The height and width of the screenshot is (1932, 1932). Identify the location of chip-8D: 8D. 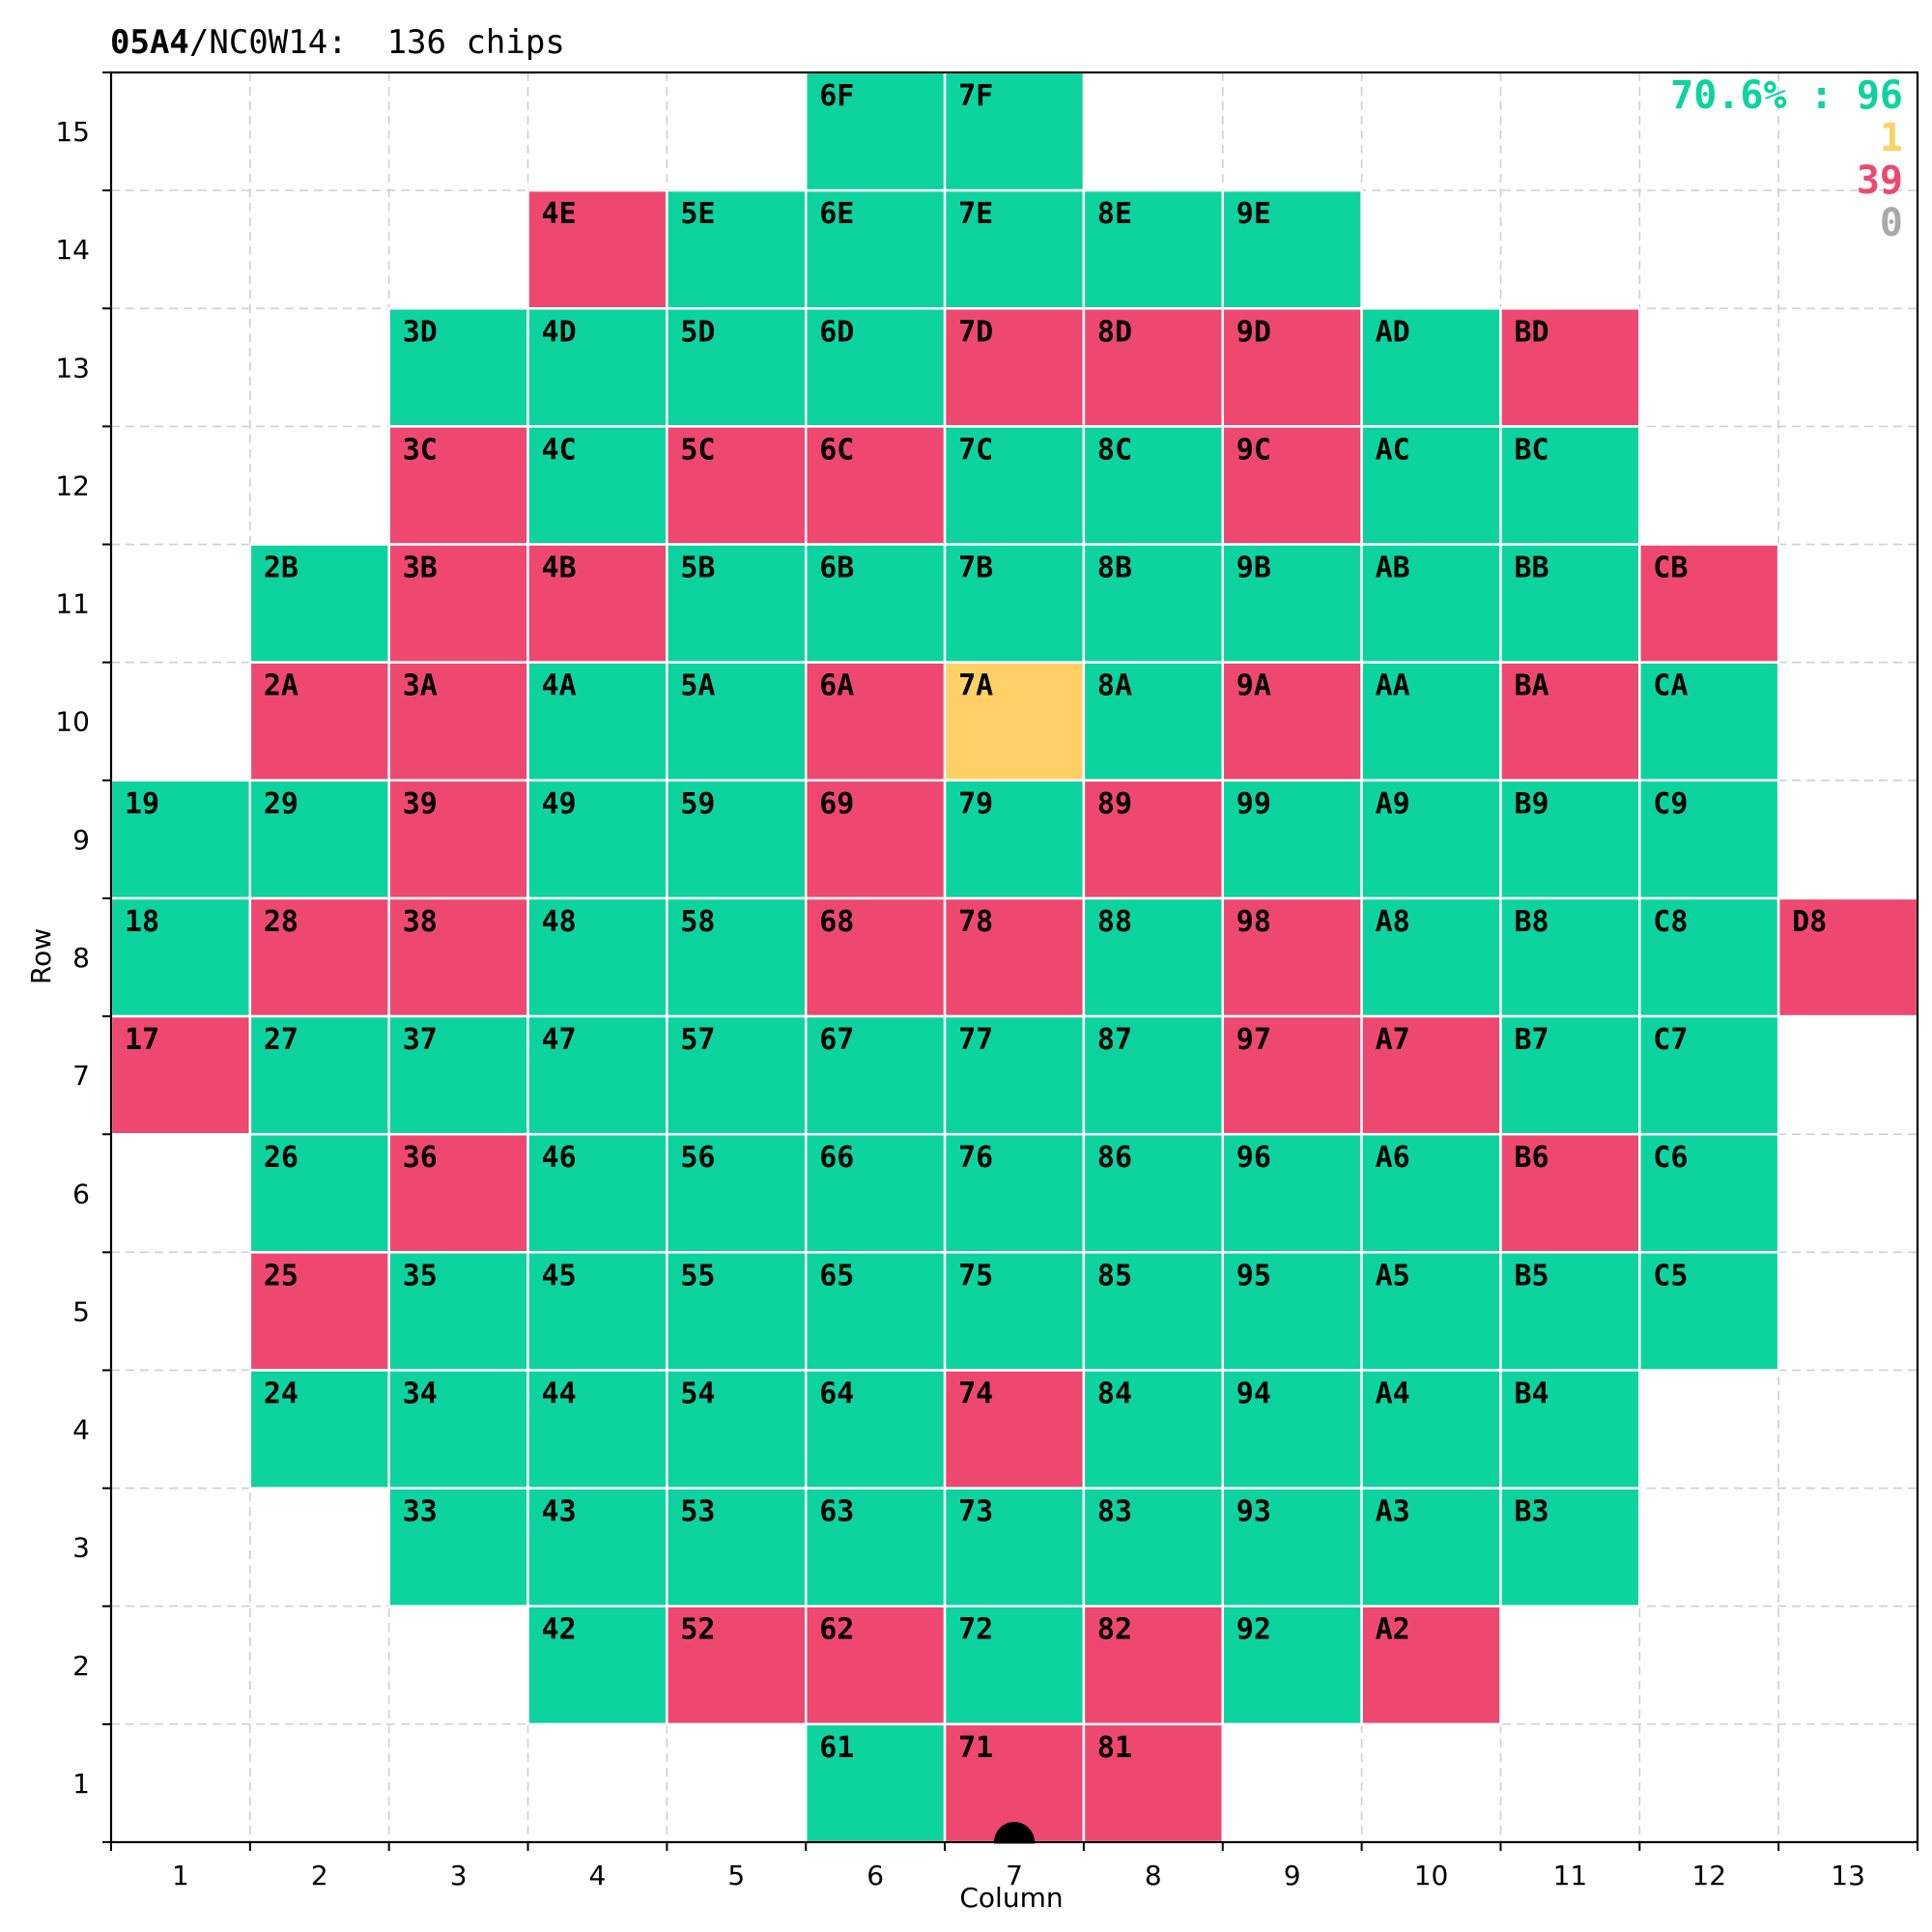
(1153, 367).